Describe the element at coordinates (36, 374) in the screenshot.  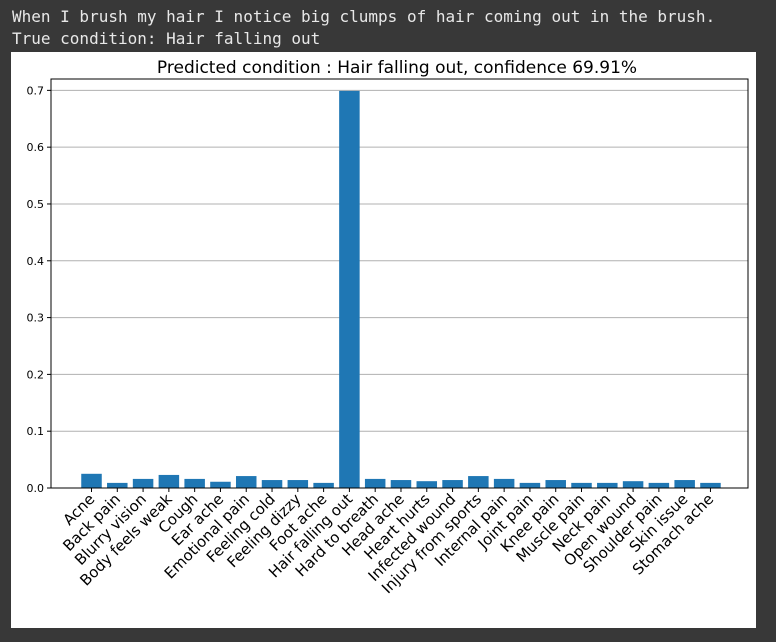
I see `y-tick-label: 0.2` at that location.